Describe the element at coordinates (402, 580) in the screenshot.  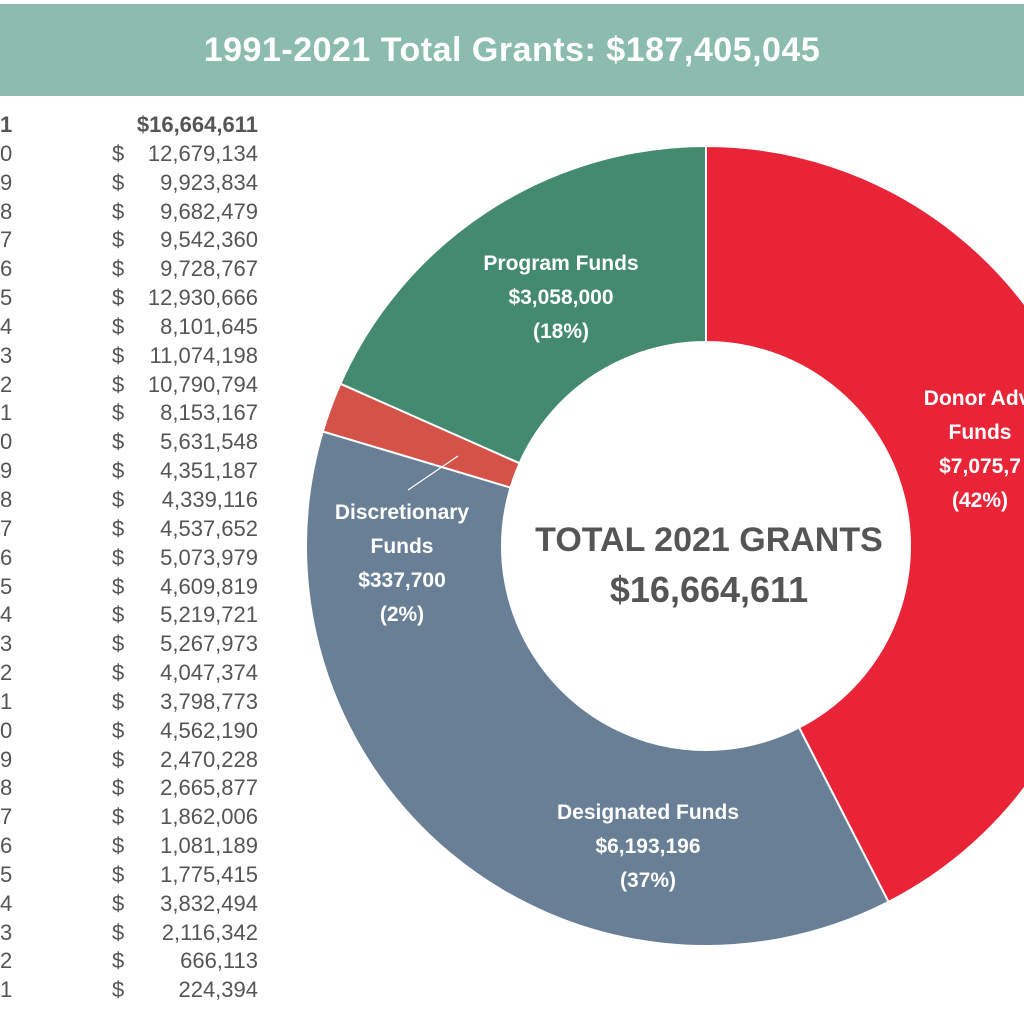
I see `slice-label-line: $337,700` at that location.